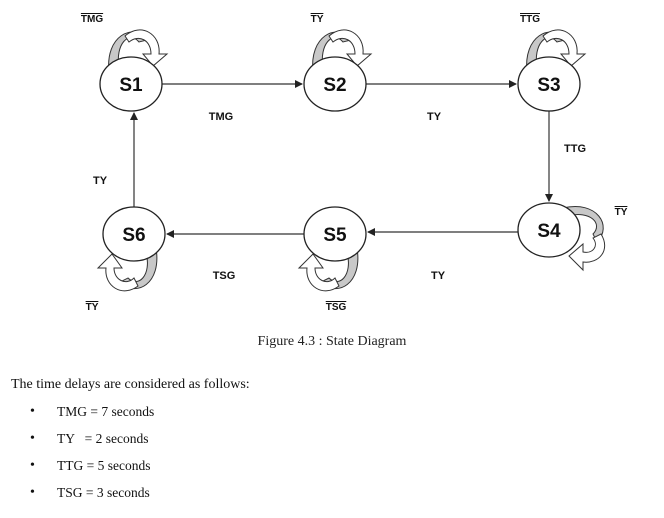  I want to click on state-node-s5, so click(335, 234).